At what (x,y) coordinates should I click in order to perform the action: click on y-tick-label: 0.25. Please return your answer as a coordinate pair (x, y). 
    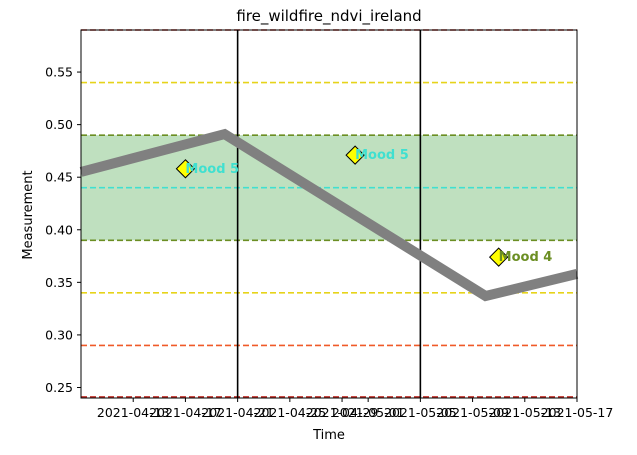
    Looking at the image, I should click on (59, 387).